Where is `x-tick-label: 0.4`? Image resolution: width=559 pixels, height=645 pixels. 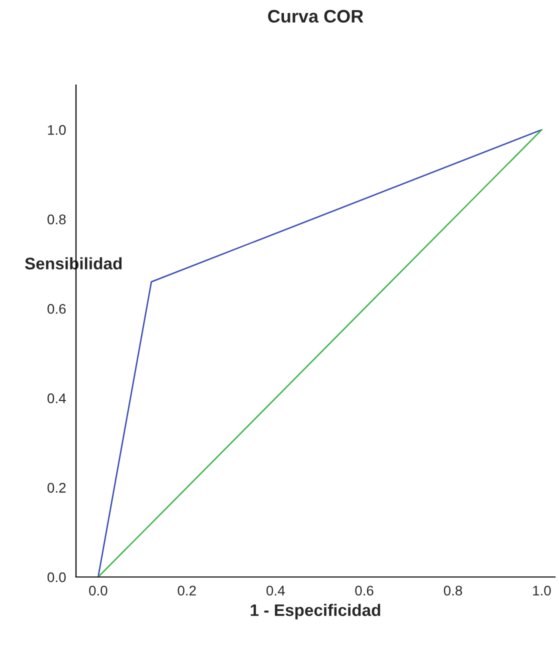 x-tick-label: 0.4 is located at coordinates (275, 591).